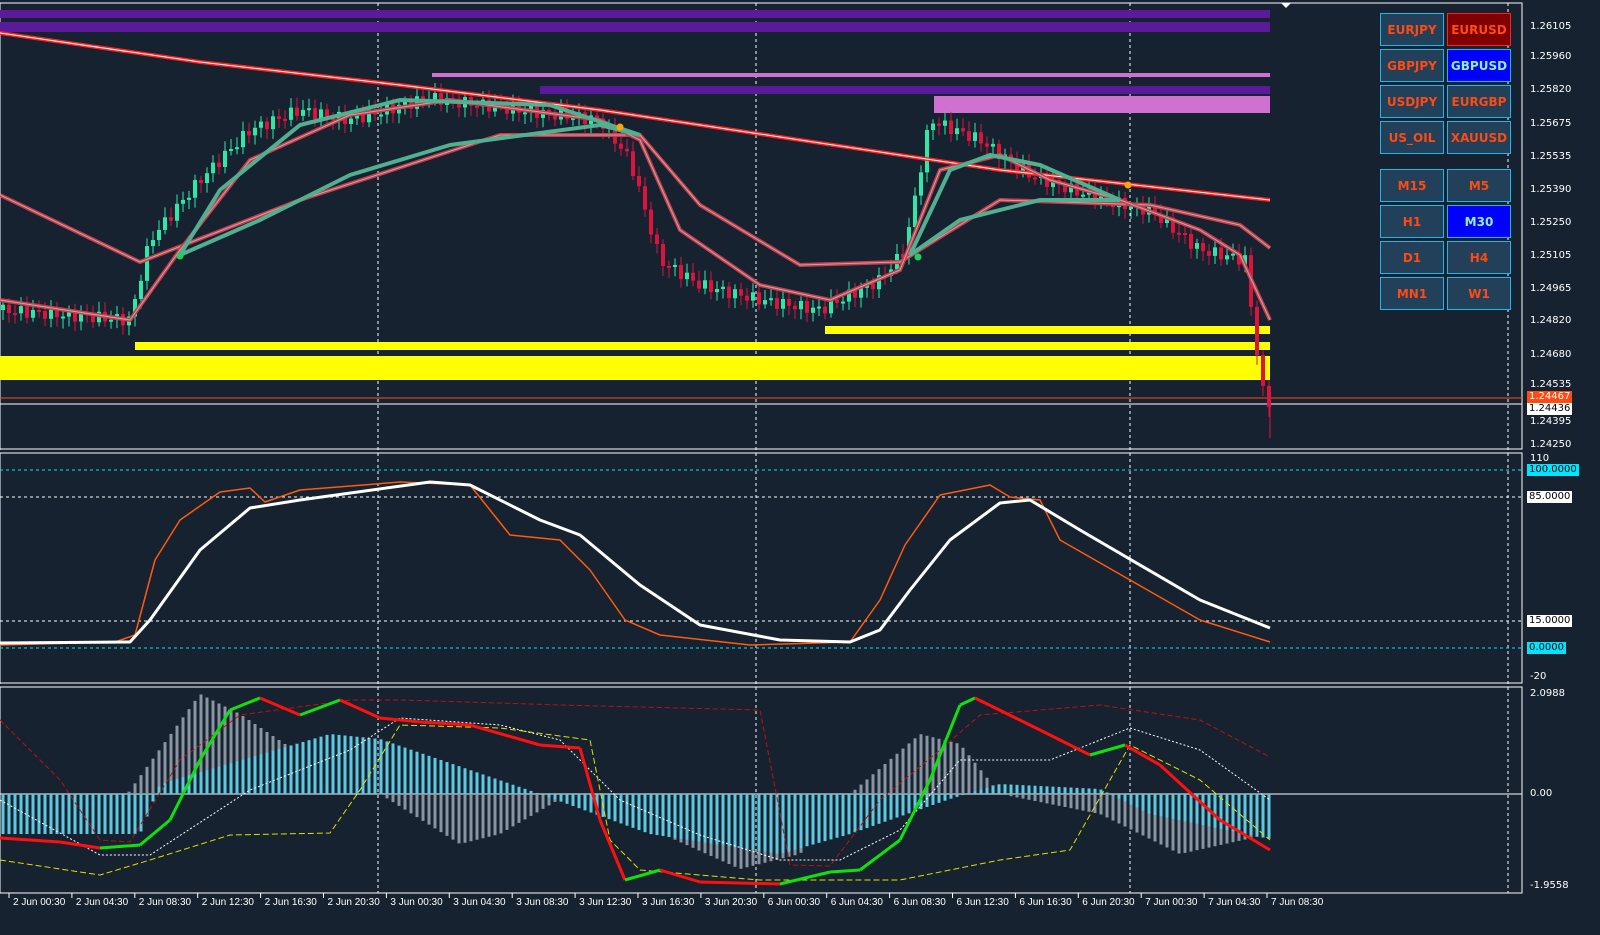 This screenshot has height=935, width=1600. I want to click on timeframe-button-m30: M30, so click(1479, 221).